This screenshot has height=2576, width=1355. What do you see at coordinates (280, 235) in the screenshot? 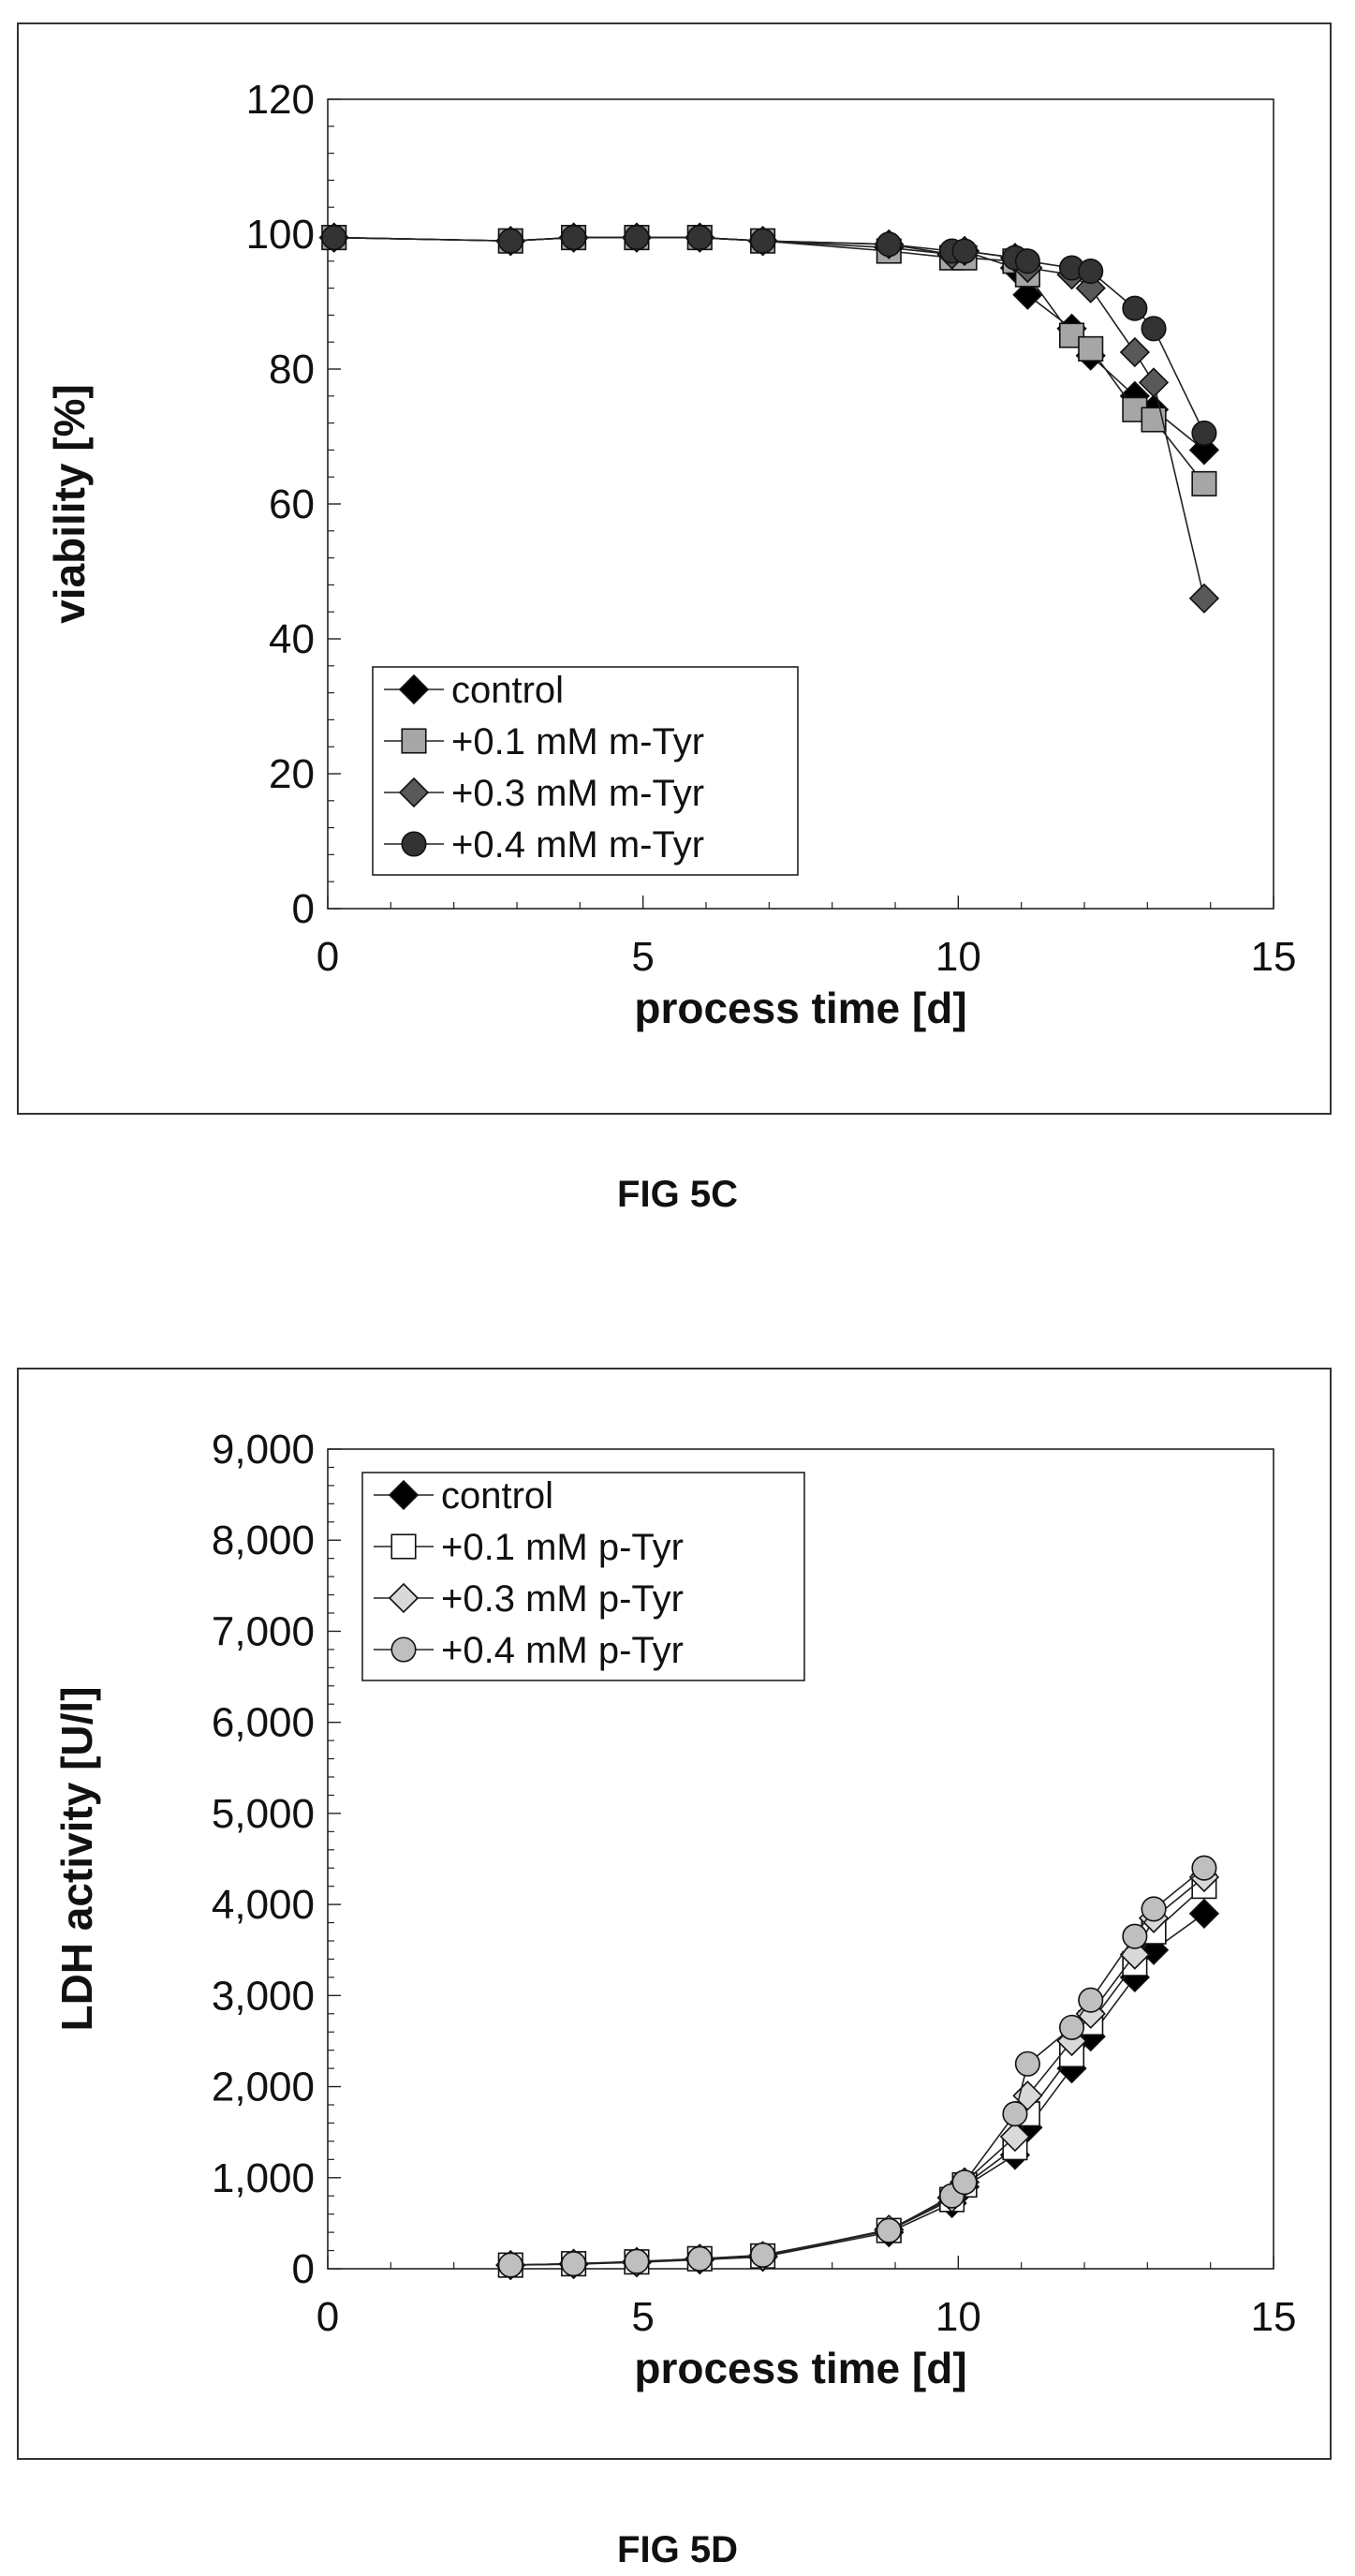
I see `y-tick-label: 100` at bounding box center [280, 235].